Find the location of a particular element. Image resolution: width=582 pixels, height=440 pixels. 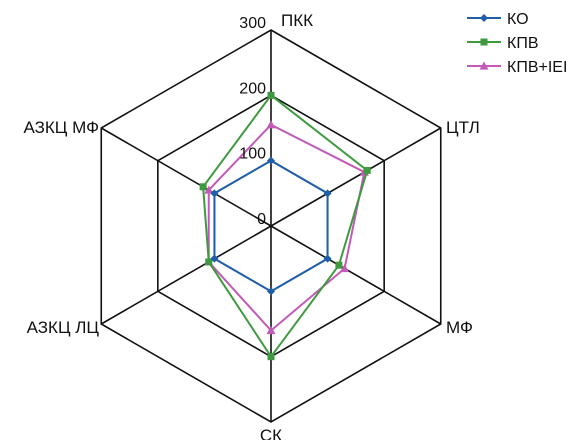

axis-label-2: ЦТЛ is located at coordinates (463, 127).